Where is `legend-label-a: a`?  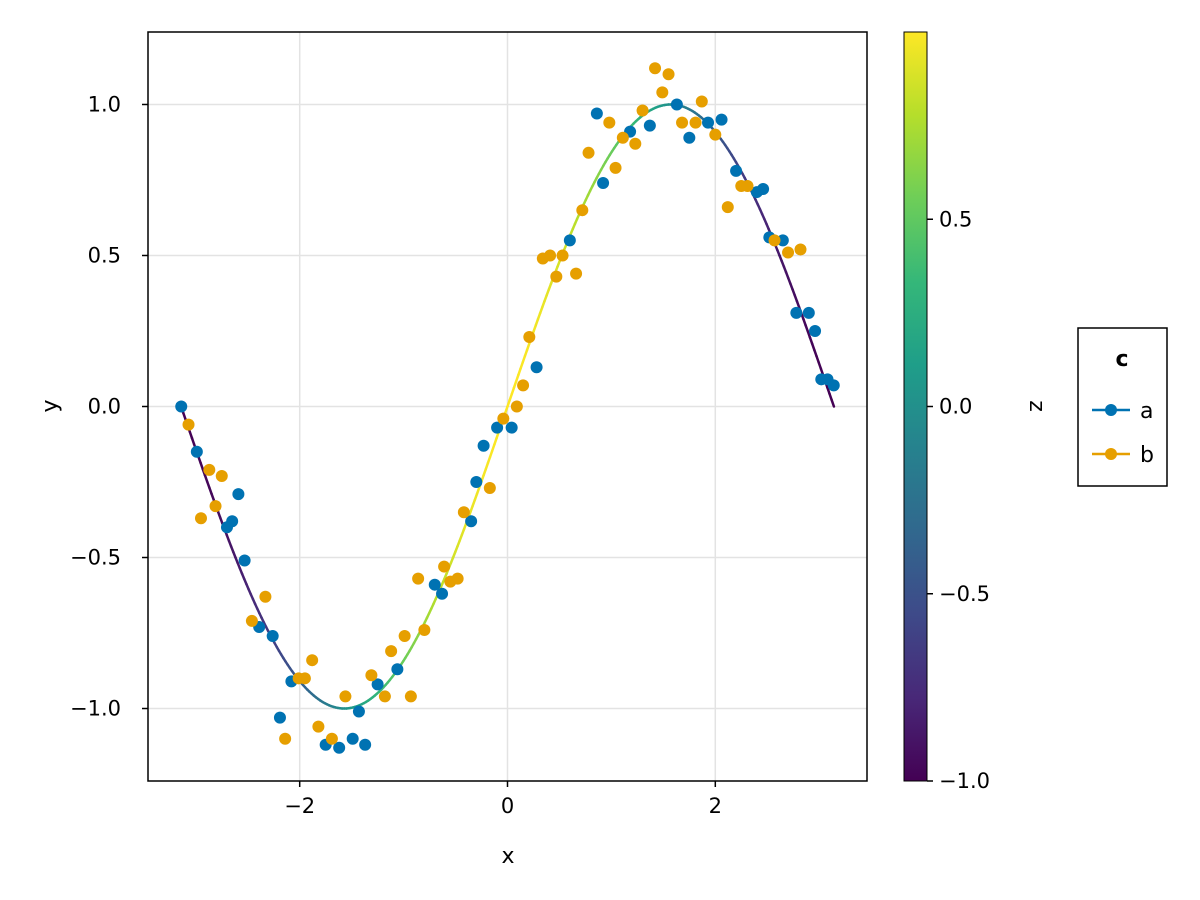 legend-label-a: a is located at coordinates (1146, 411).